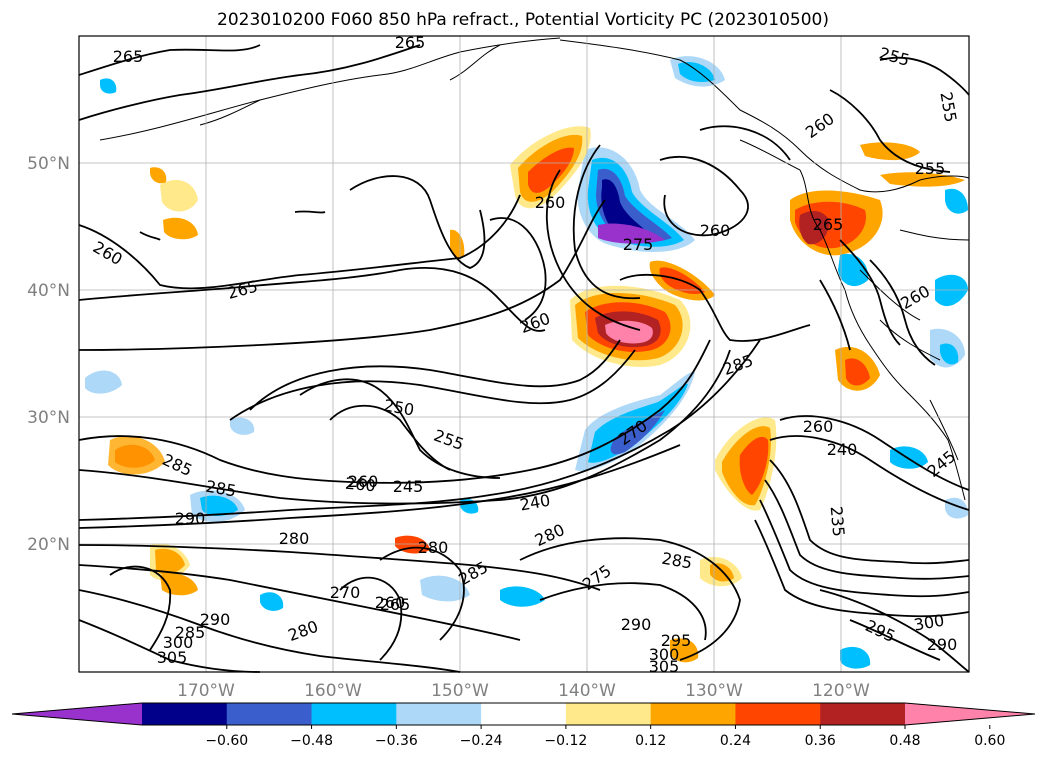 This screenshot has width=1047, height=765. Describe the element at coordinates (650, 741) in the screenshot. I see `colorbar-tick-label: 0.12` at that location.